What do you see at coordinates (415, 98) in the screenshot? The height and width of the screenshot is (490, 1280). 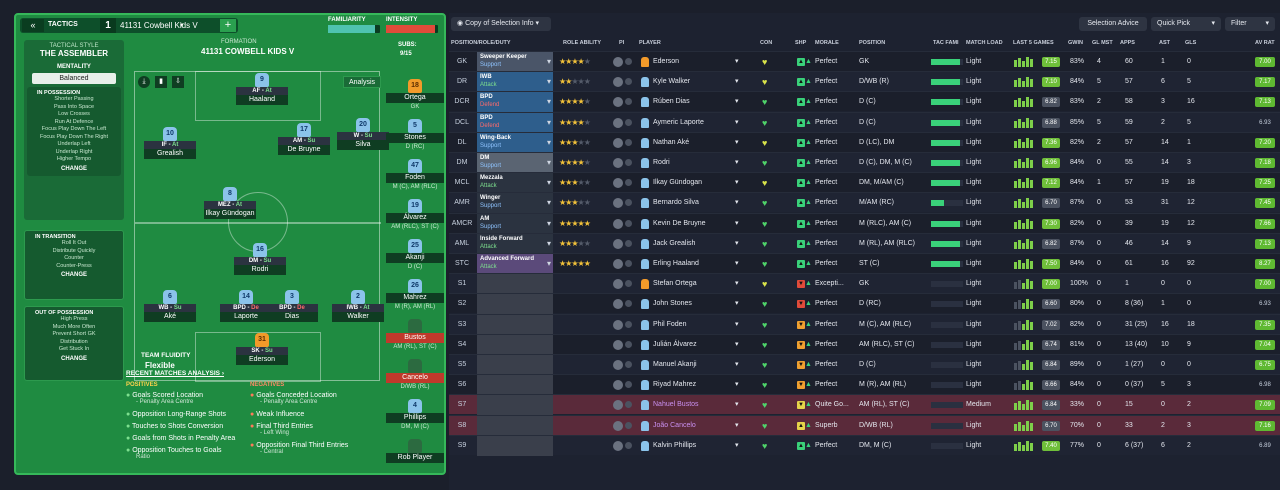 I see `sub-name: Ortega` at bounding box center [415, 98].